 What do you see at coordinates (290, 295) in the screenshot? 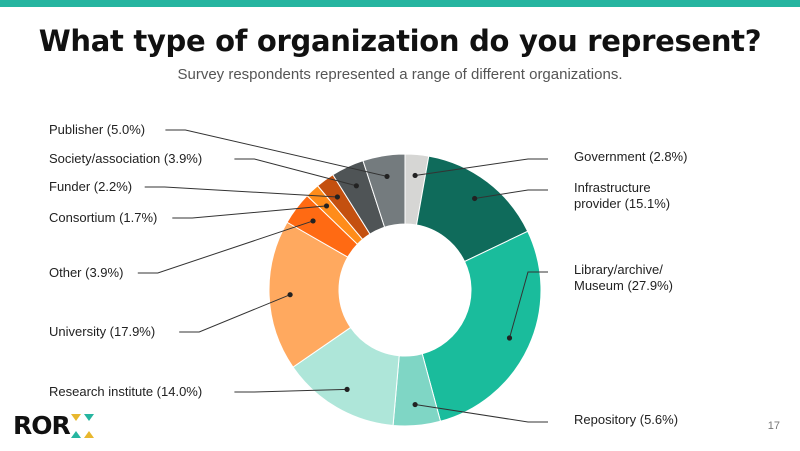
I see `leader-dot-university` at bounding box center [290, 295].